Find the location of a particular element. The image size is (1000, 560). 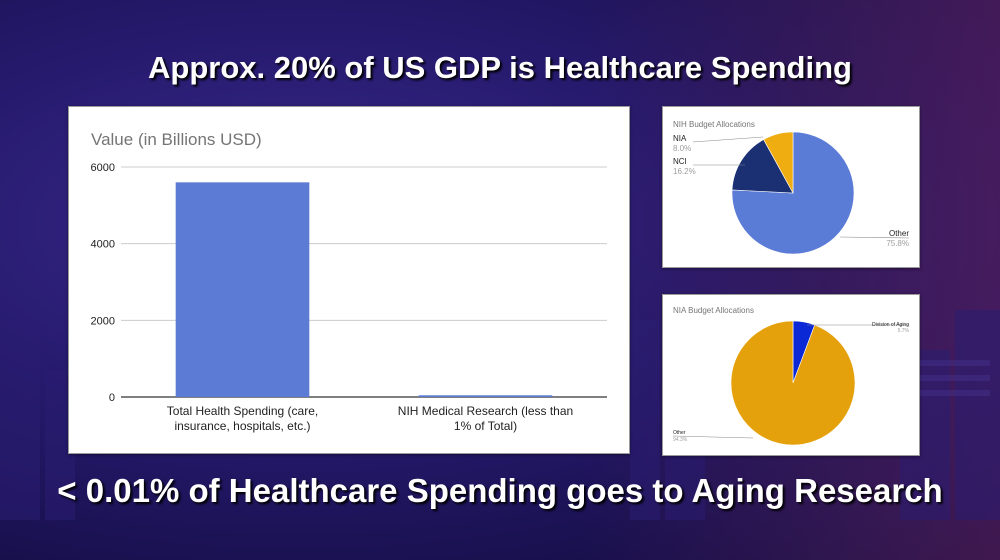

pie-slice-percent: 8.0% is located at coordinates (682, 148).